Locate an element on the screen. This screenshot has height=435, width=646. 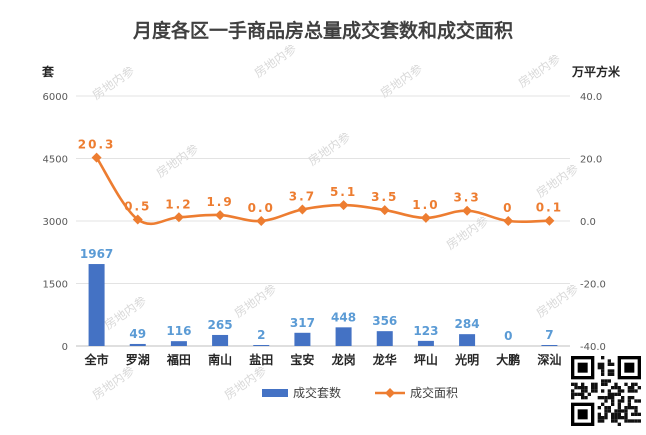
bar-data-label: 265 is located at coordinates (220, 325).